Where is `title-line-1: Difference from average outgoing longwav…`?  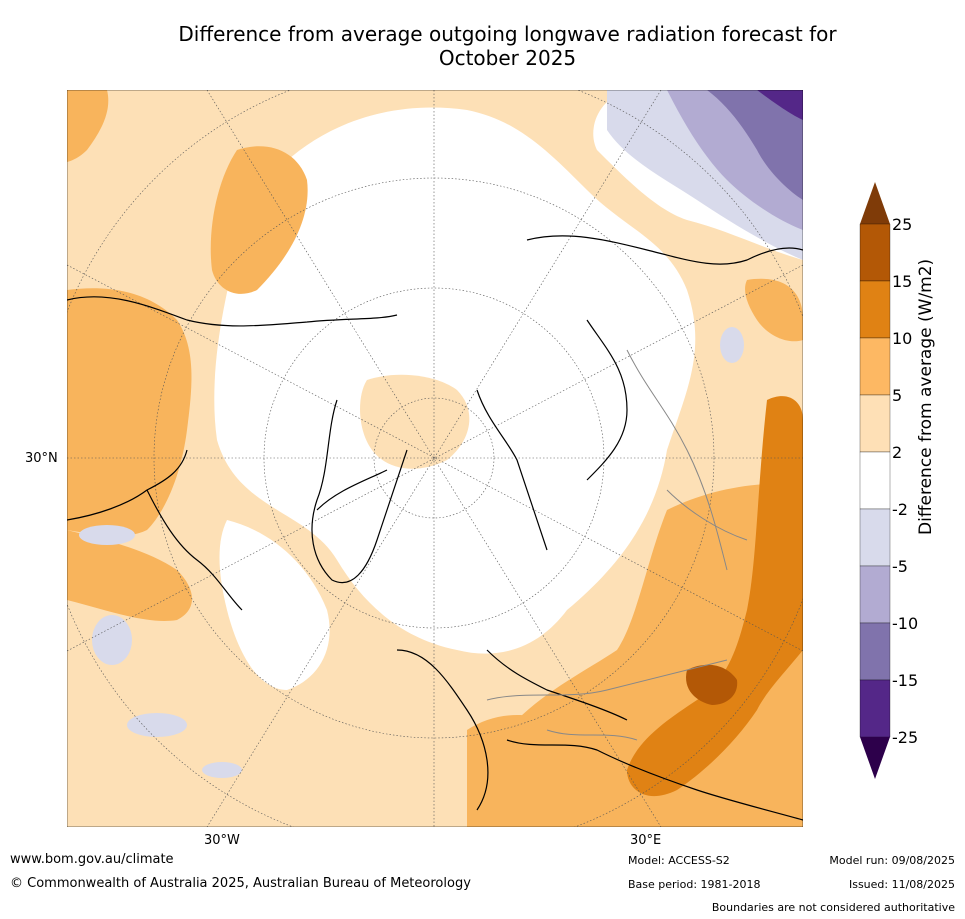 title-line-1: Difference from average outgoing longwav… is located at coordinates (507, 34).